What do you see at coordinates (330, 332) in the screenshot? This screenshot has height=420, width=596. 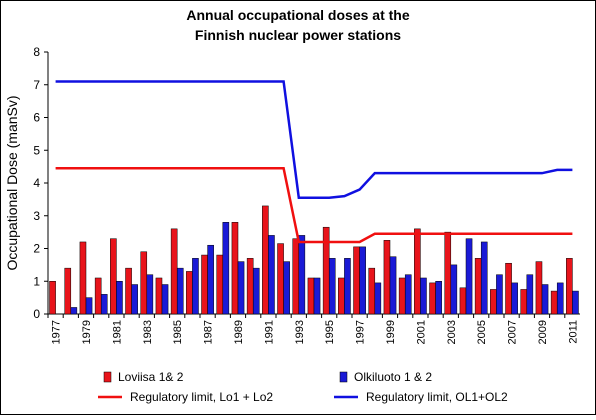 I see `x-tick-label: 1995` at bounding box center [330, 332].